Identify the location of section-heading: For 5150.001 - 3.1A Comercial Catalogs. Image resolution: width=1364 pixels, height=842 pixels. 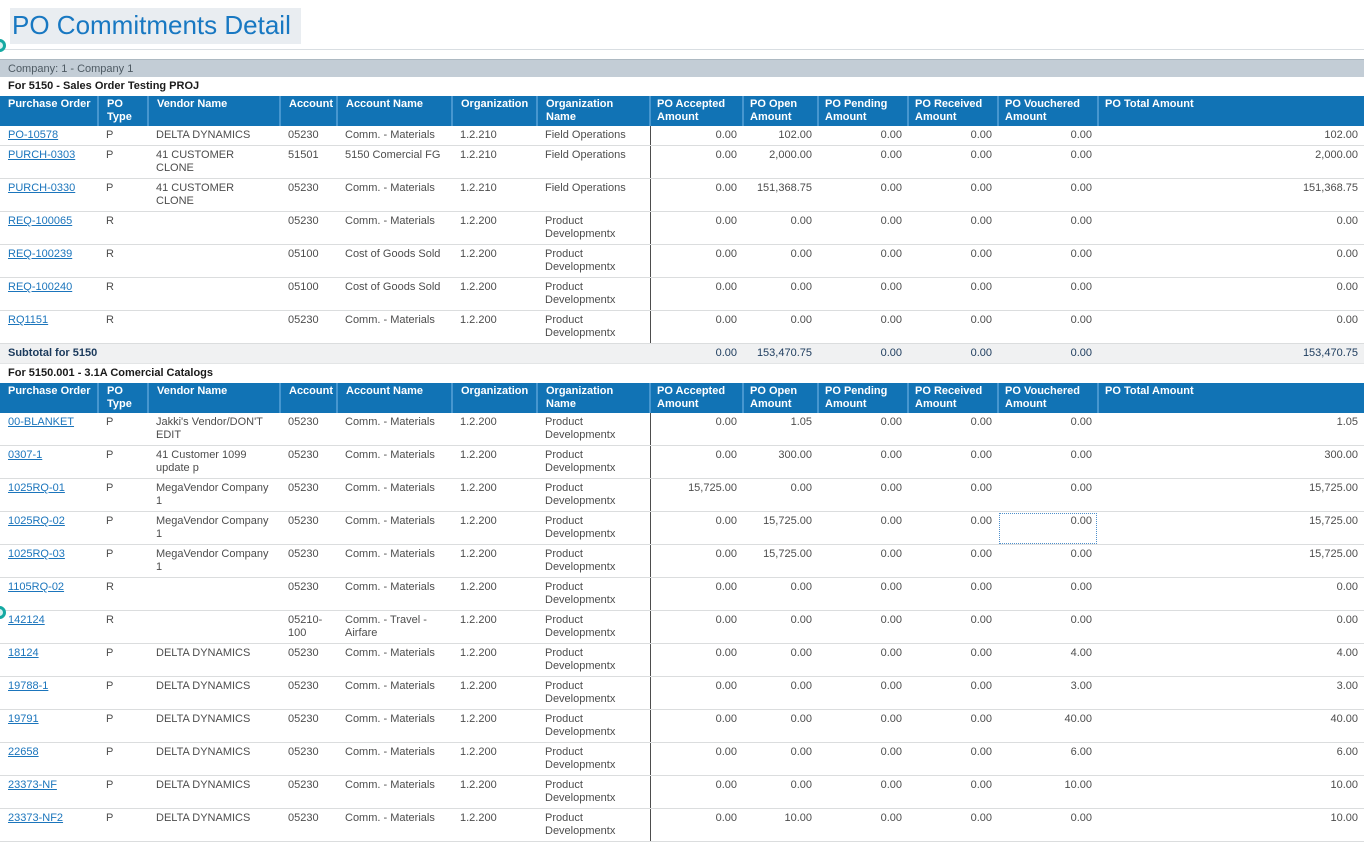
(682, 373).